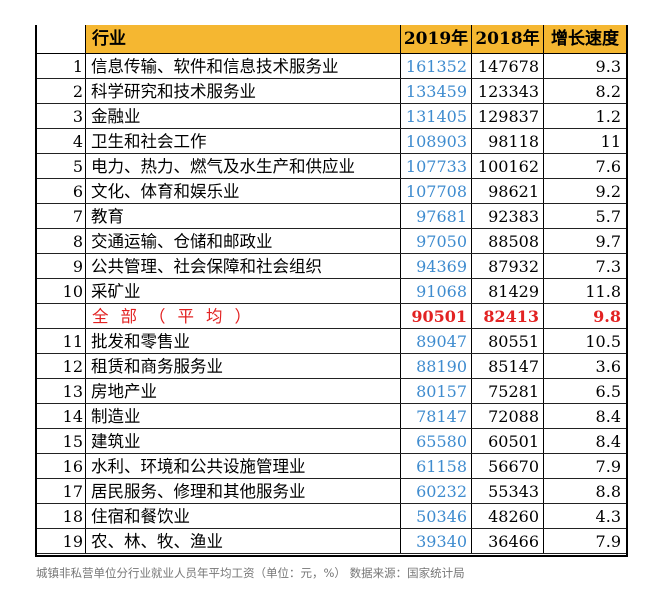 Image resolution: width=652 pixels, height=594 pixels. What do you see at coordinates (584, 241) in the screenshot?
I see `growth-cell: 9.7` at bounding box center [584, 241].